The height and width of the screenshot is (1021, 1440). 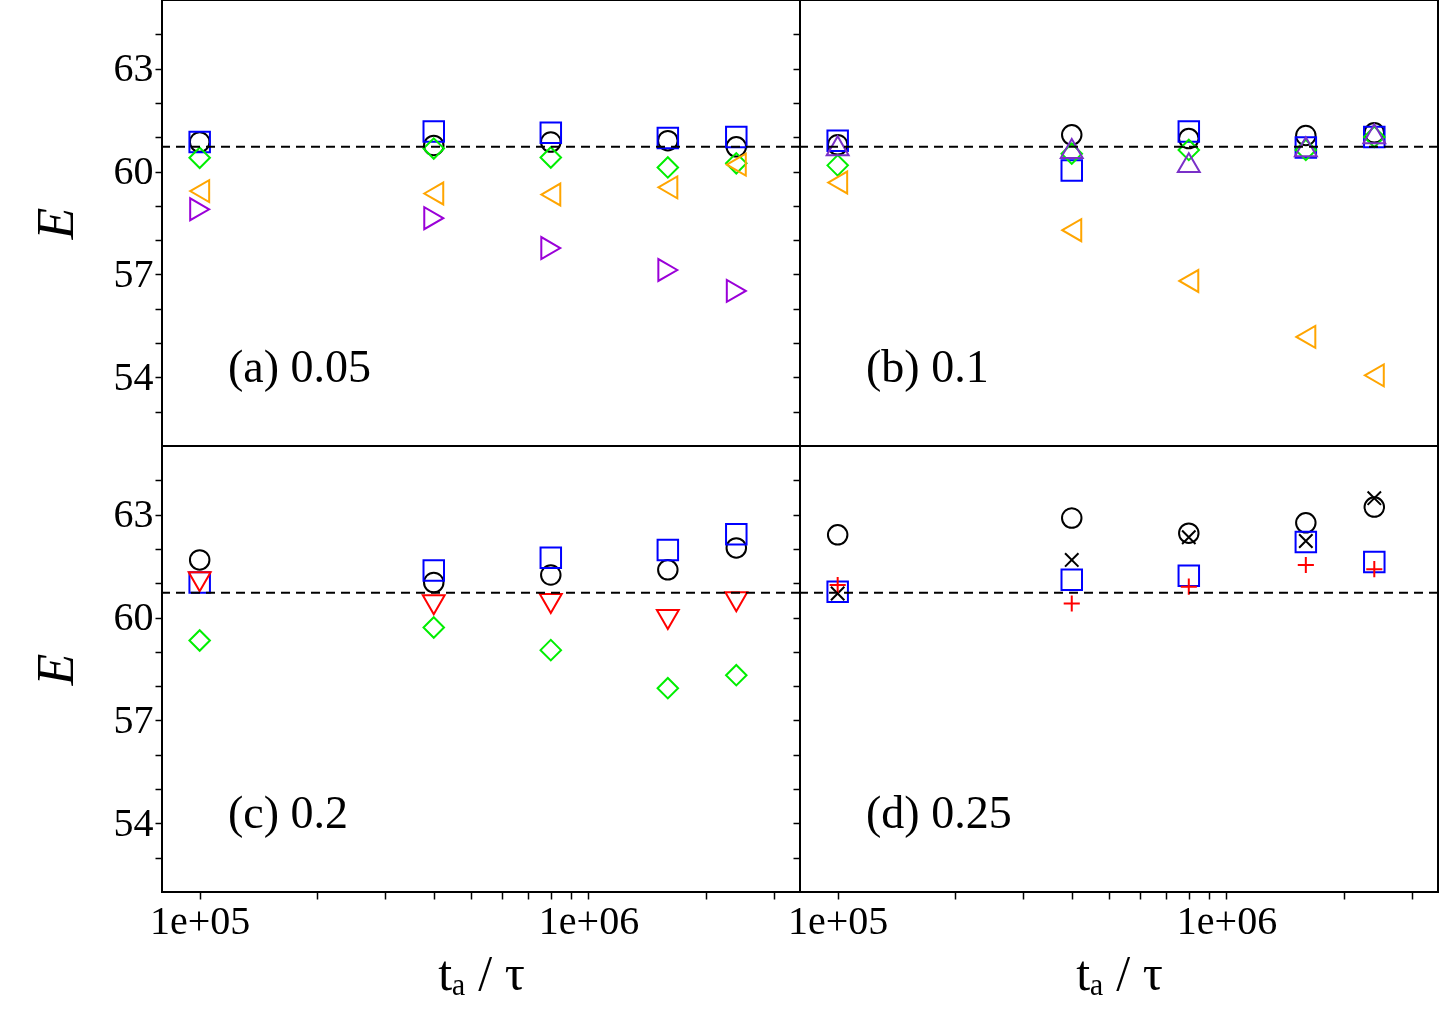 I want to click on annotation: (d) 0.25, so click(x=939, y=812).